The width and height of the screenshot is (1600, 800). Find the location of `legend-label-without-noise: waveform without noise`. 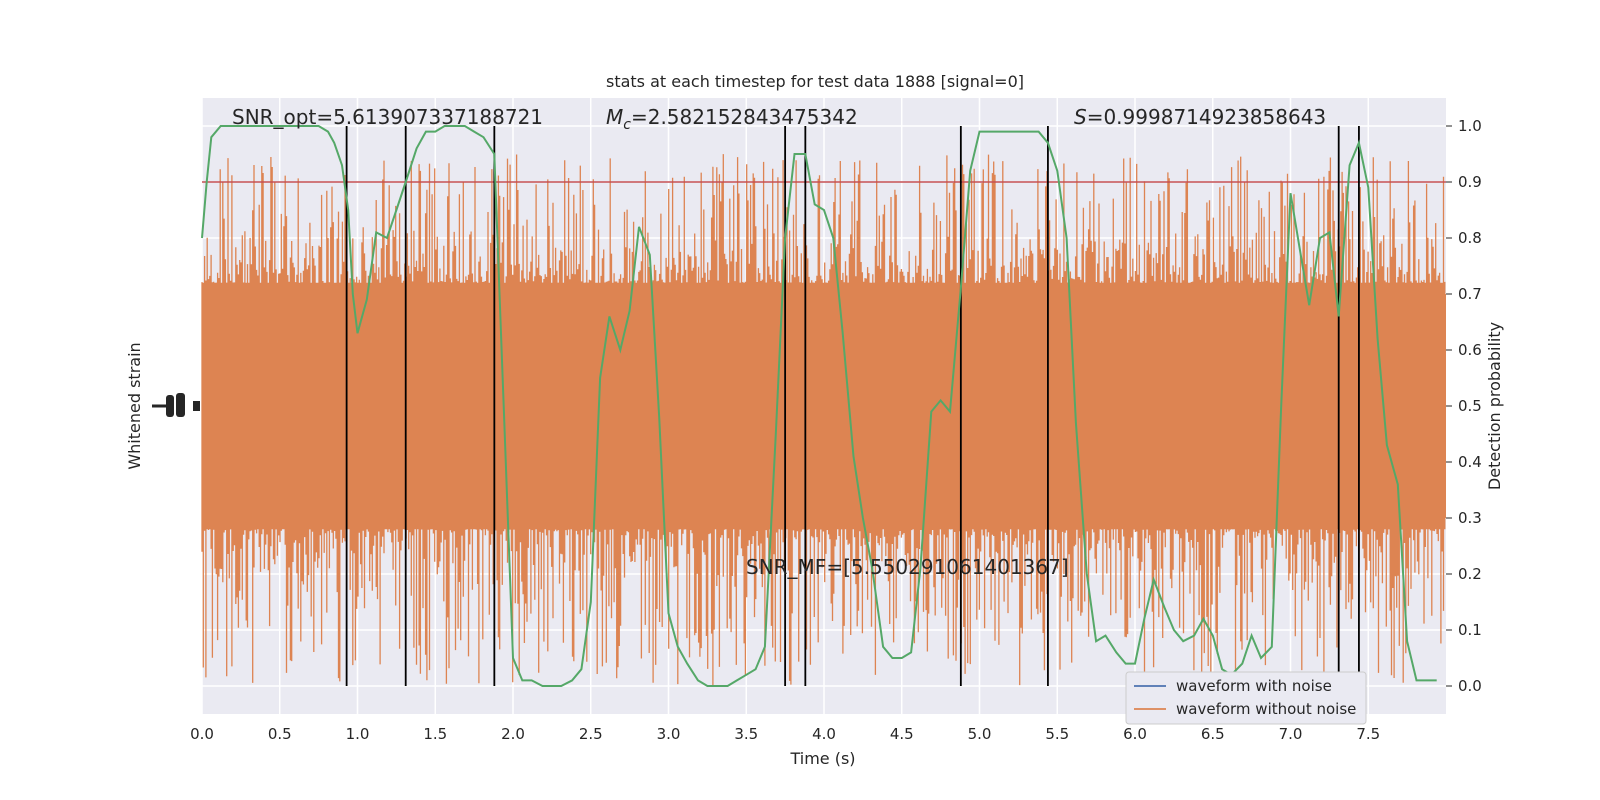

legend-label-without-noise: waveform without noise is located at coordinates (1266, 709).